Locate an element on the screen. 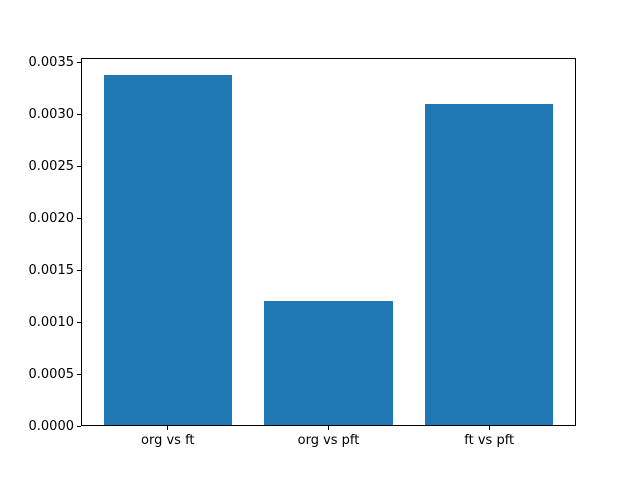  bar-org-vs-ft is located at coordinates (168, 250).